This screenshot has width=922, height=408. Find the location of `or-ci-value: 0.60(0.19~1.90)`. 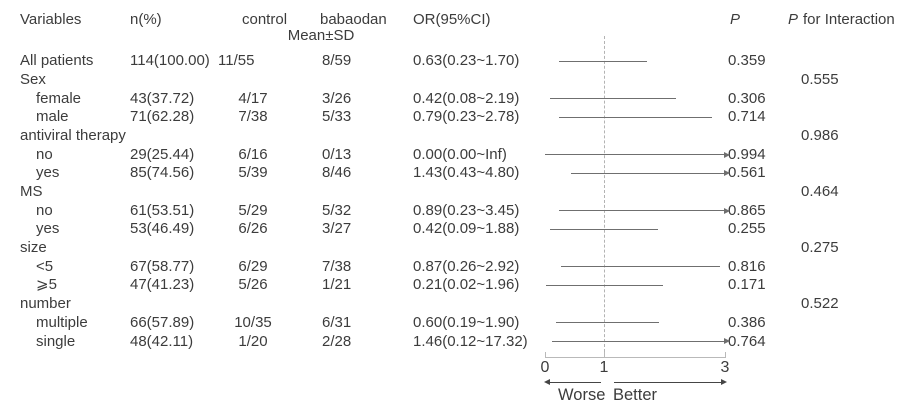

or-ci-value: 0.60(0.19~1.90) is located at coordinates (466, 322).